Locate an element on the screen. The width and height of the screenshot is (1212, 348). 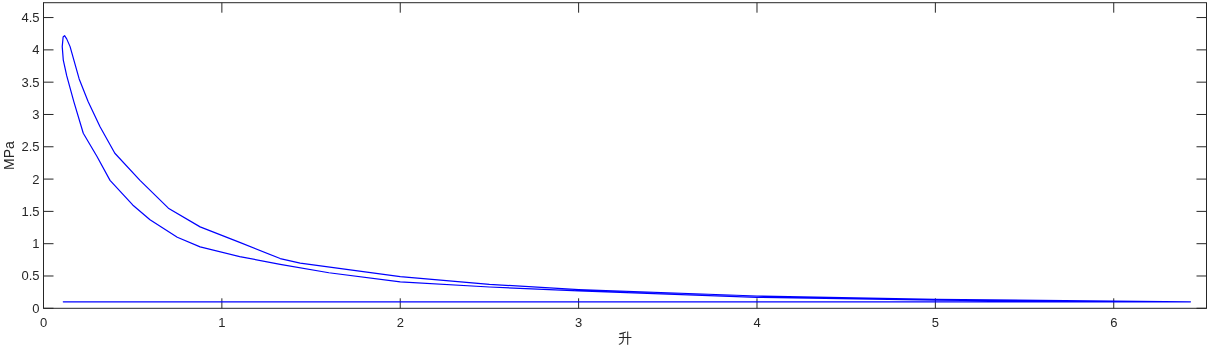
x-axis-title: 升 is located at coordinates (625, 338).